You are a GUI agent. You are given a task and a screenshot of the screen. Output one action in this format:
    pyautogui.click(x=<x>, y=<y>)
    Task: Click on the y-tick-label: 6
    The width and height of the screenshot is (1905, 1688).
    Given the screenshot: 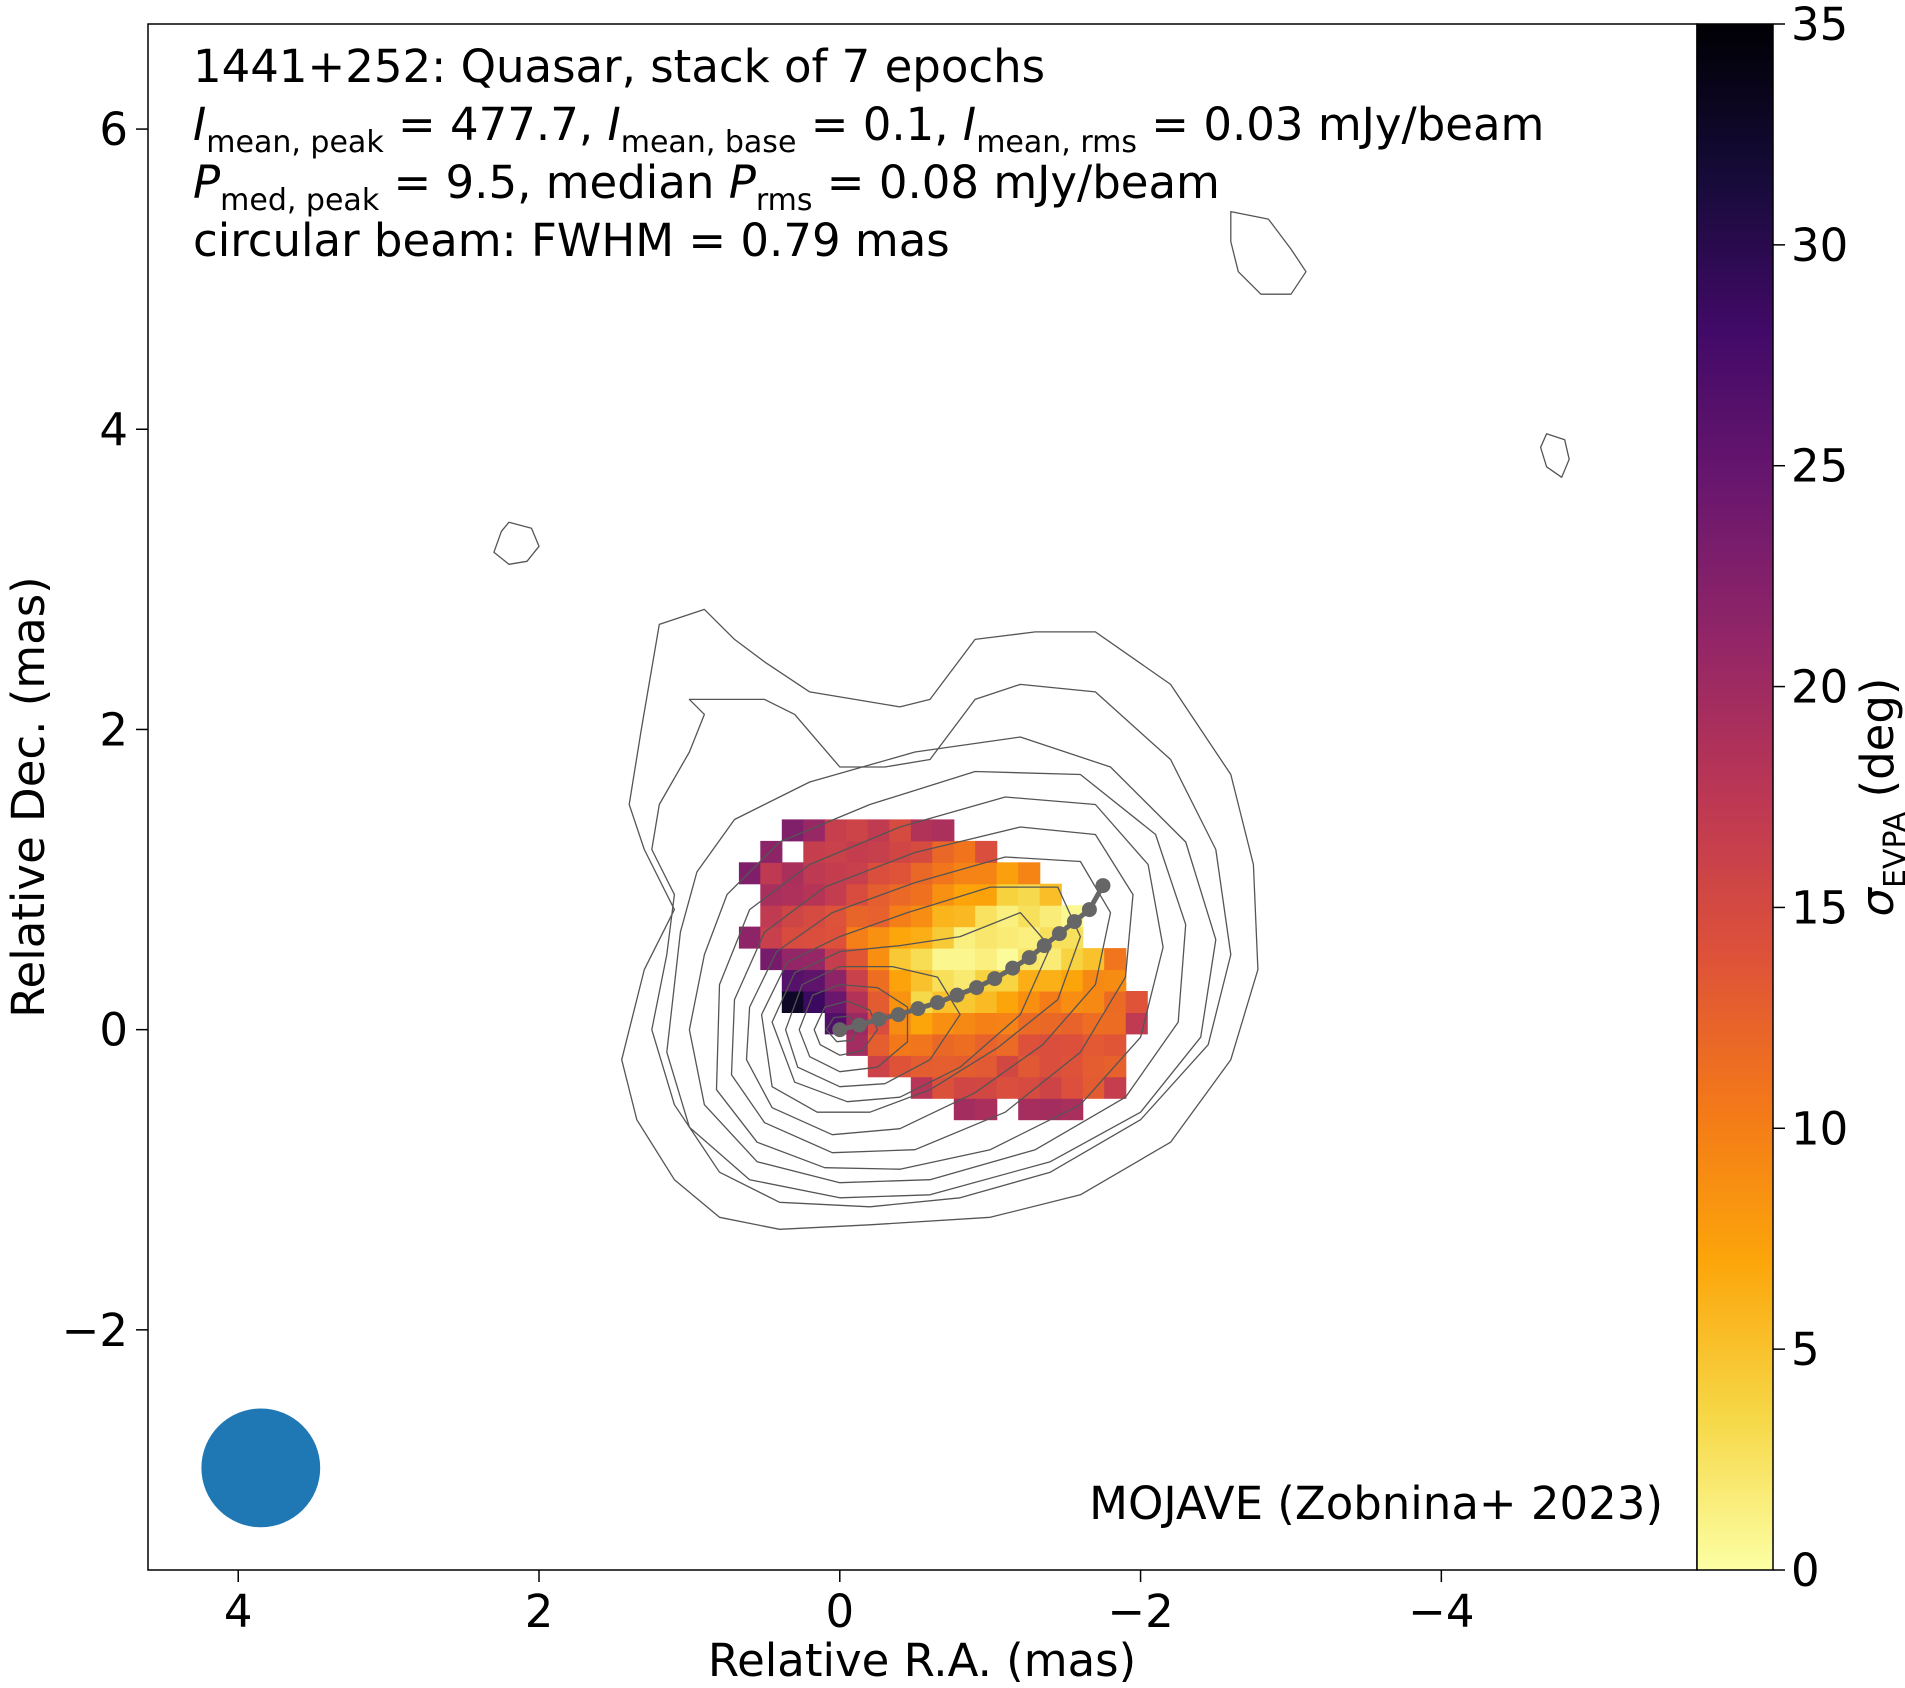 What is the action you would take?
    pyautogui.click(x=113, y=129)
    